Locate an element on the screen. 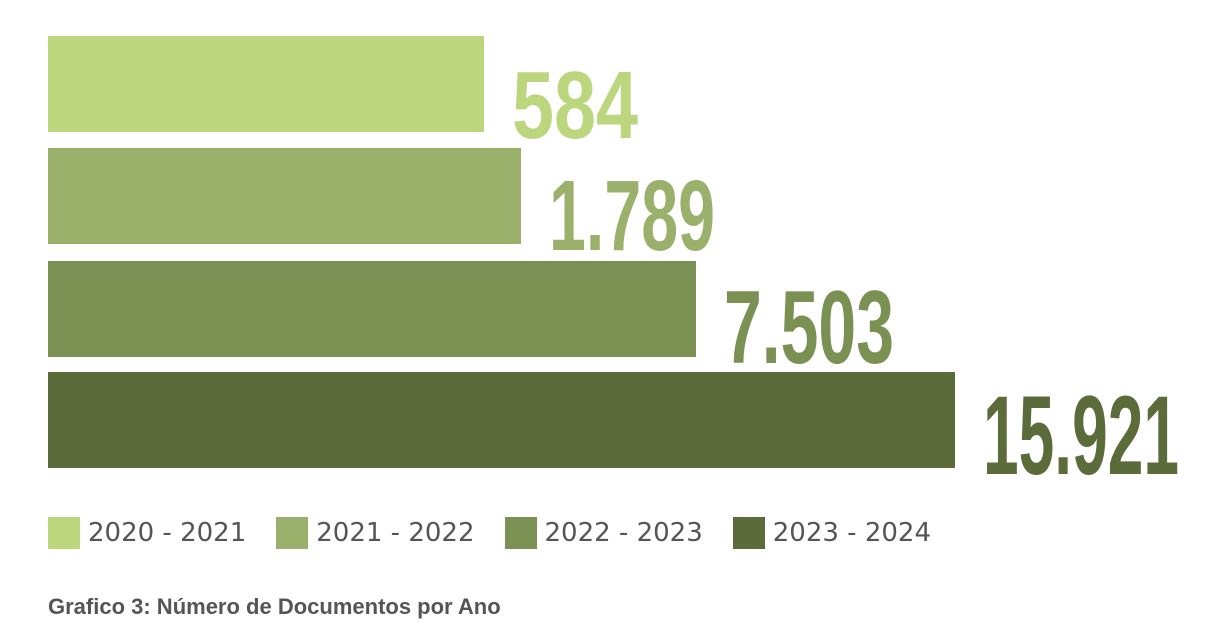 The width and height of the screenshot is (1226, 644). bar-value-label: 1.789 is located at coordinates (632, 216).